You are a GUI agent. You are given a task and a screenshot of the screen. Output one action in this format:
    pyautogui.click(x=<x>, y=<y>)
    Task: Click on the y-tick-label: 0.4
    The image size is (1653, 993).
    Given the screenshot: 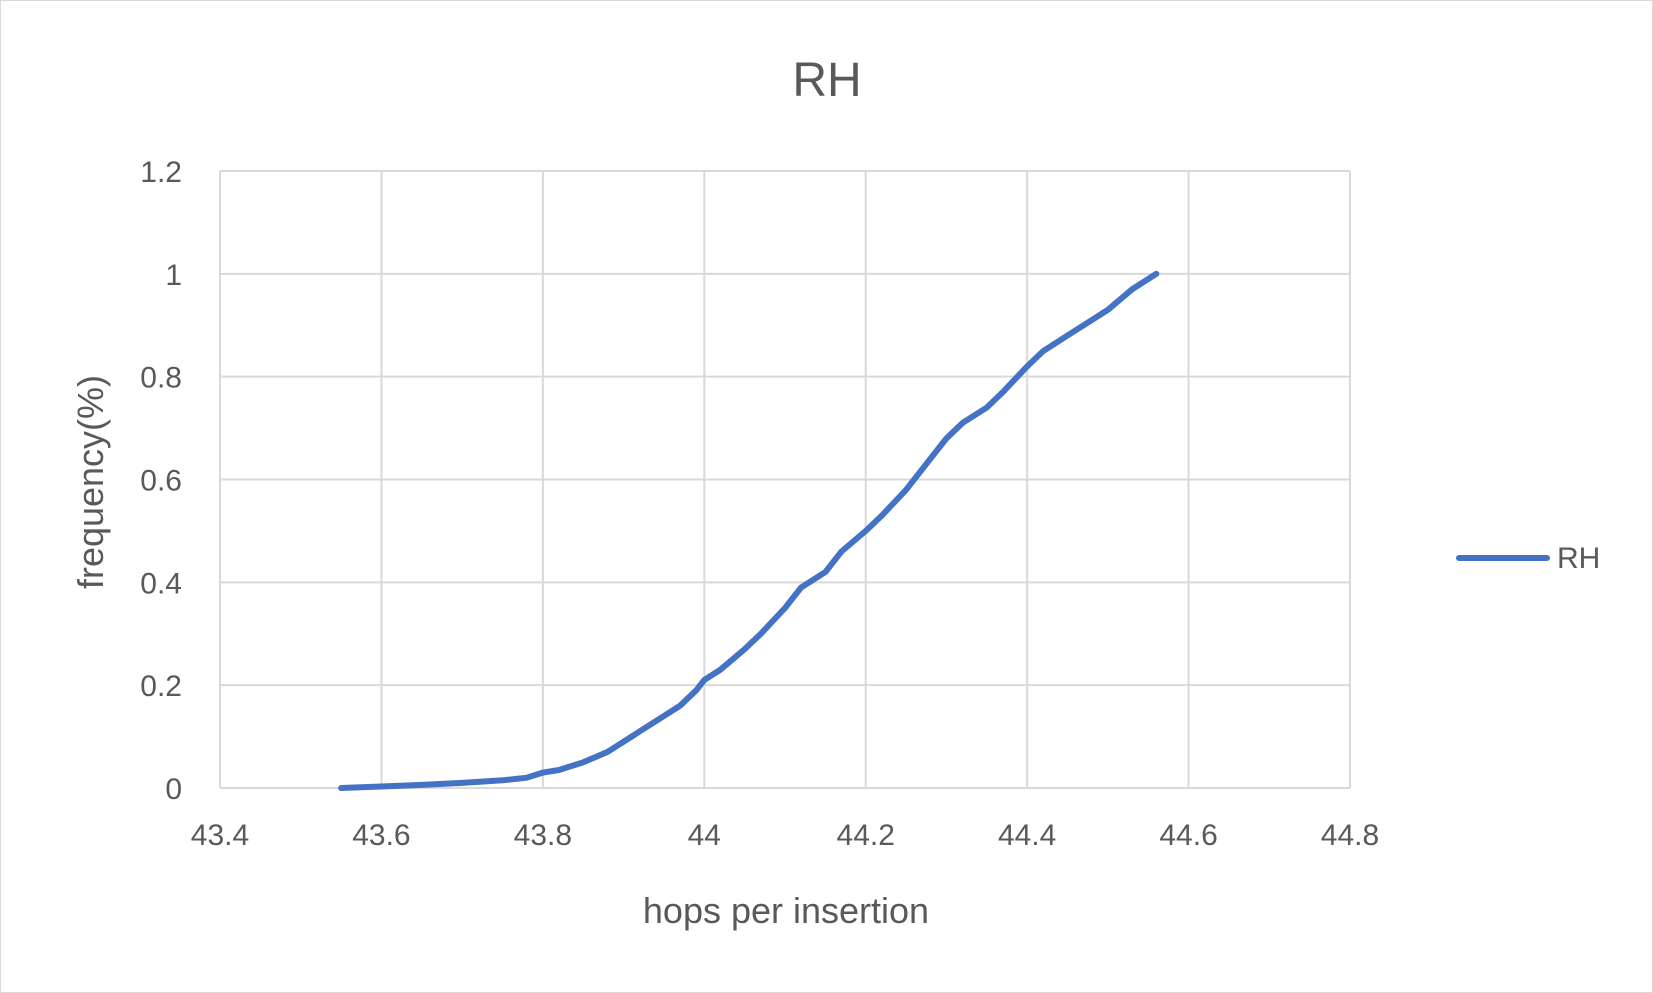 What is the action you would take?
    pyautogui.click(x=161, y=583)
    